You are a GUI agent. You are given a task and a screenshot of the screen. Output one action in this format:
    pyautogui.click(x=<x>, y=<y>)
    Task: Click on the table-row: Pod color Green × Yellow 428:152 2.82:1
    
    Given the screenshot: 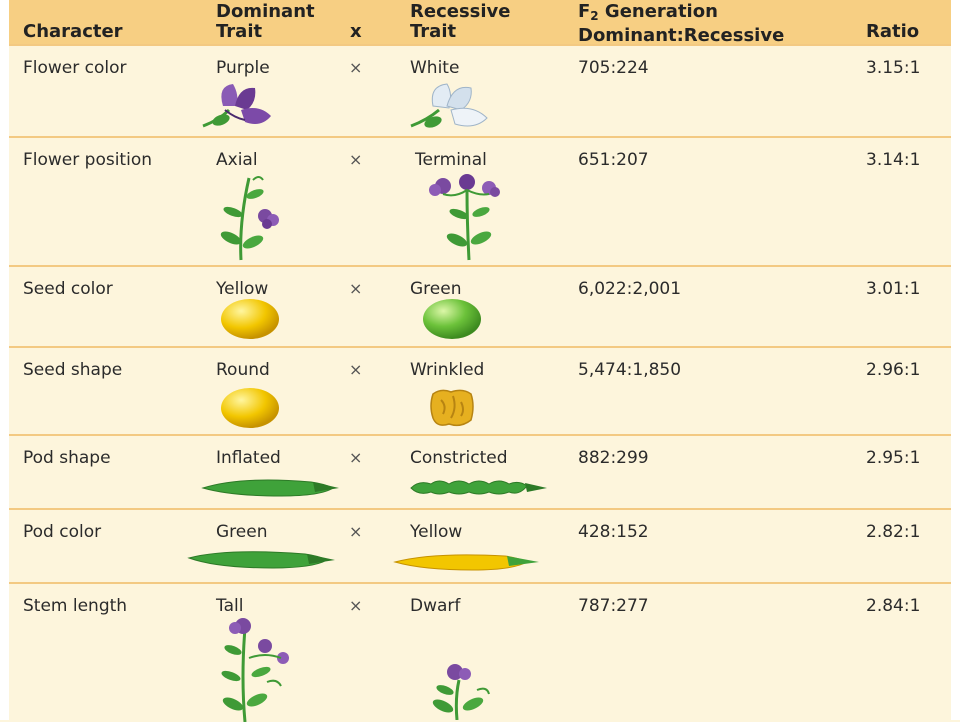 What is the action you would take?
    pyautogui.click(x=480, y=546)
    